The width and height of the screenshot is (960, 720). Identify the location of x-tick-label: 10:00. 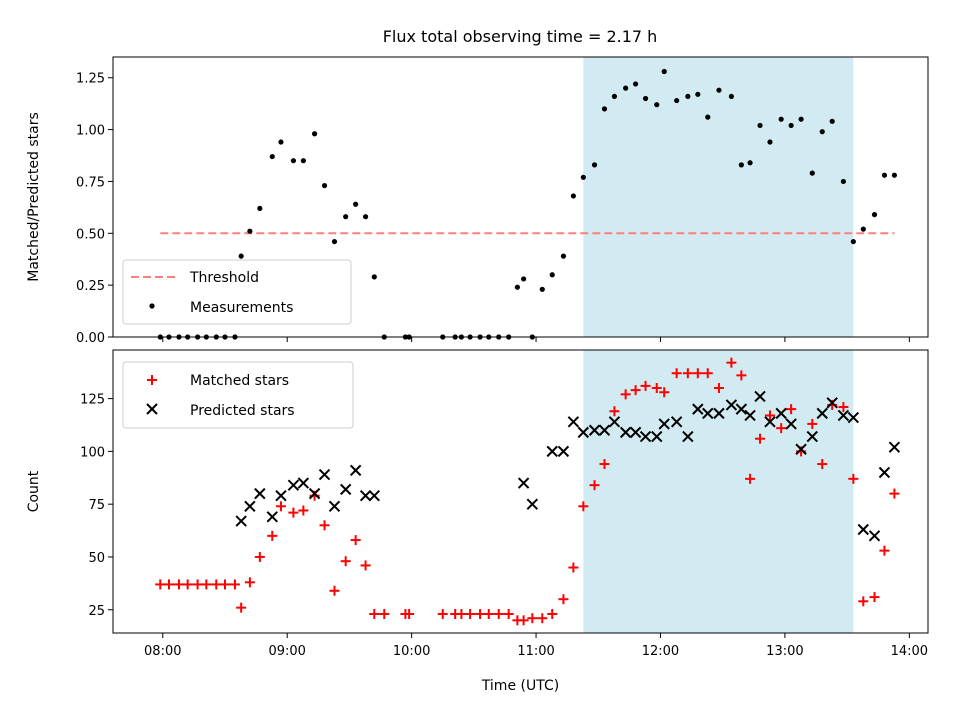
(411, 651).